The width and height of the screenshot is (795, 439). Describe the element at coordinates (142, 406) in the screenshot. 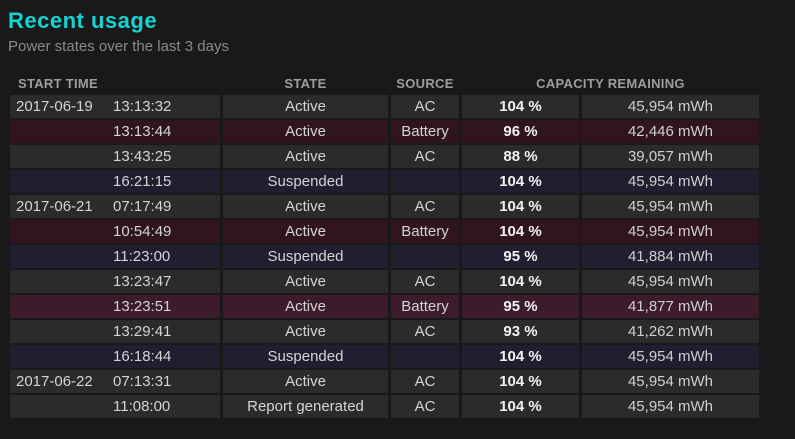

I see `start-time-value: 11:08:00` at that location.